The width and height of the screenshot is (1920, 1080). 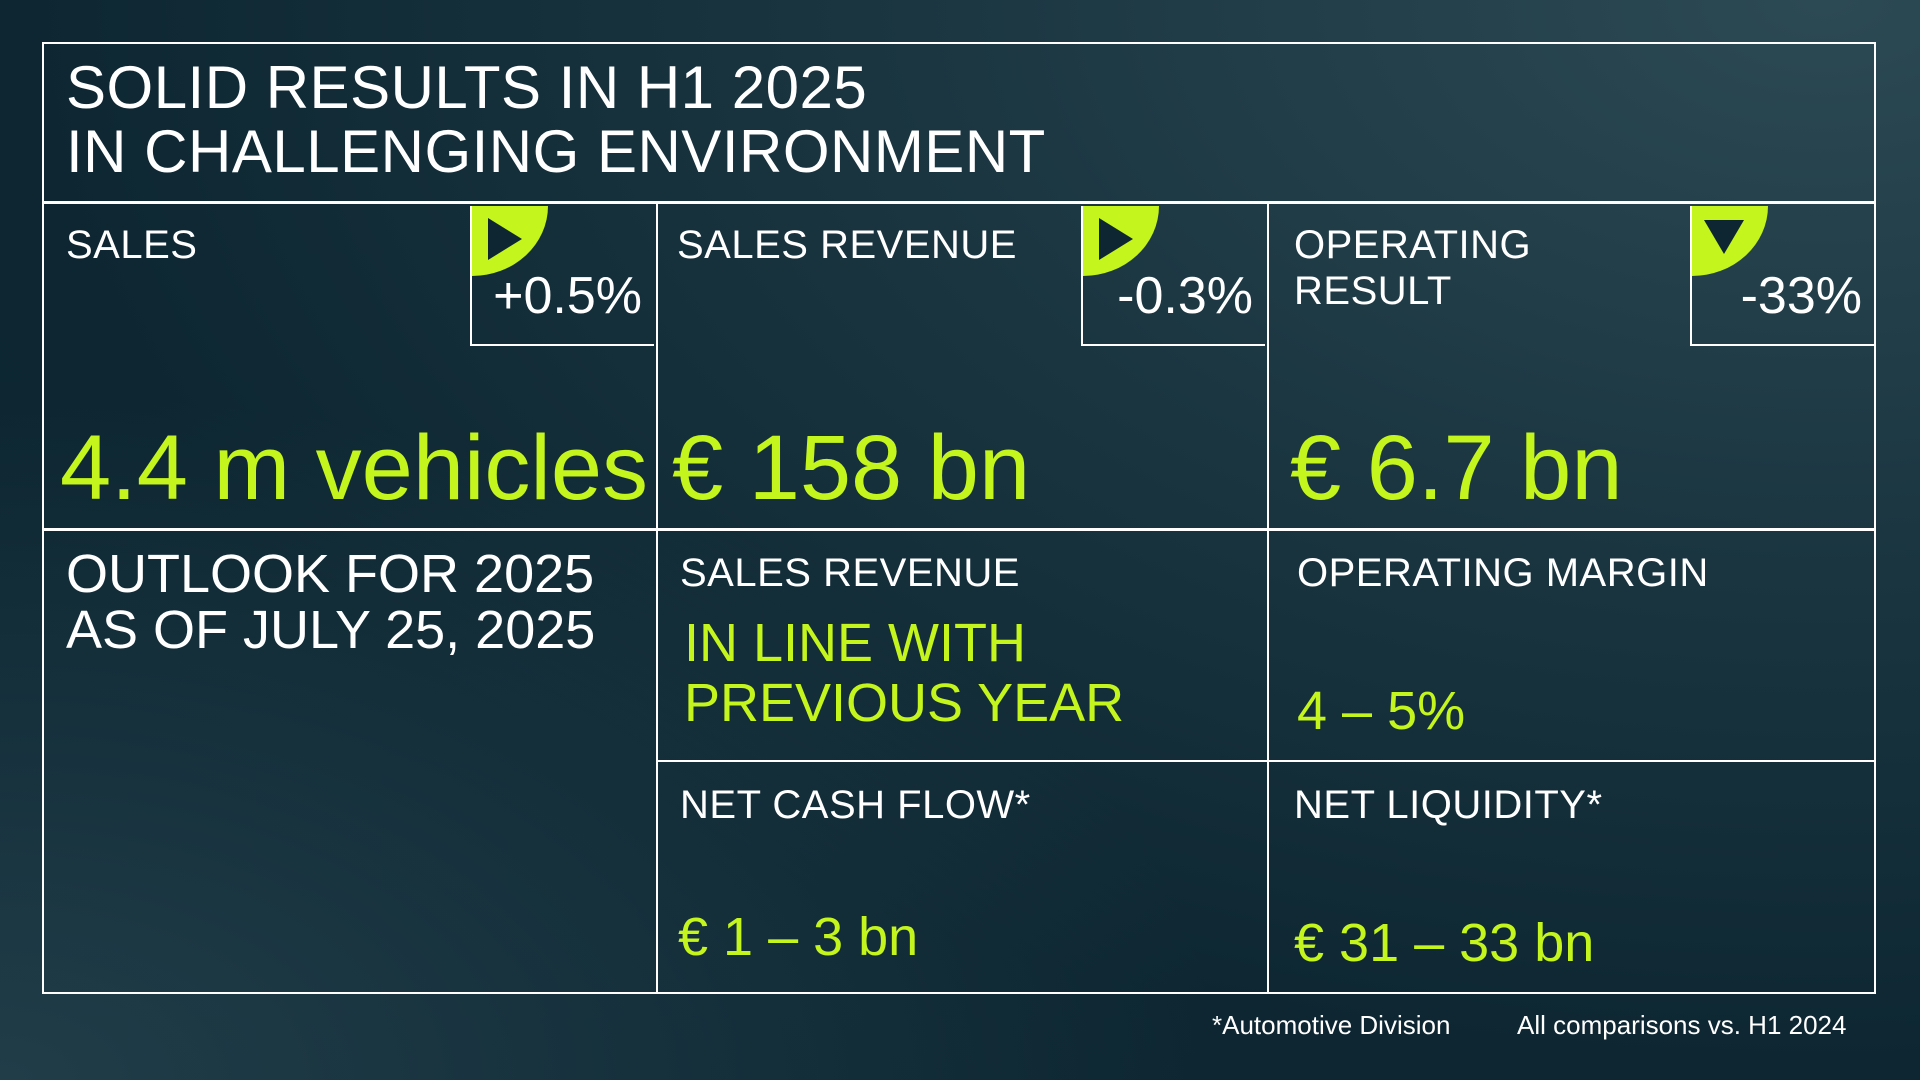 What do you see at coordinates (1185, 296) in the screenshot?
I see `kpi-sales-revenue-change: -0.3%` at bounding box center [1185, 296].